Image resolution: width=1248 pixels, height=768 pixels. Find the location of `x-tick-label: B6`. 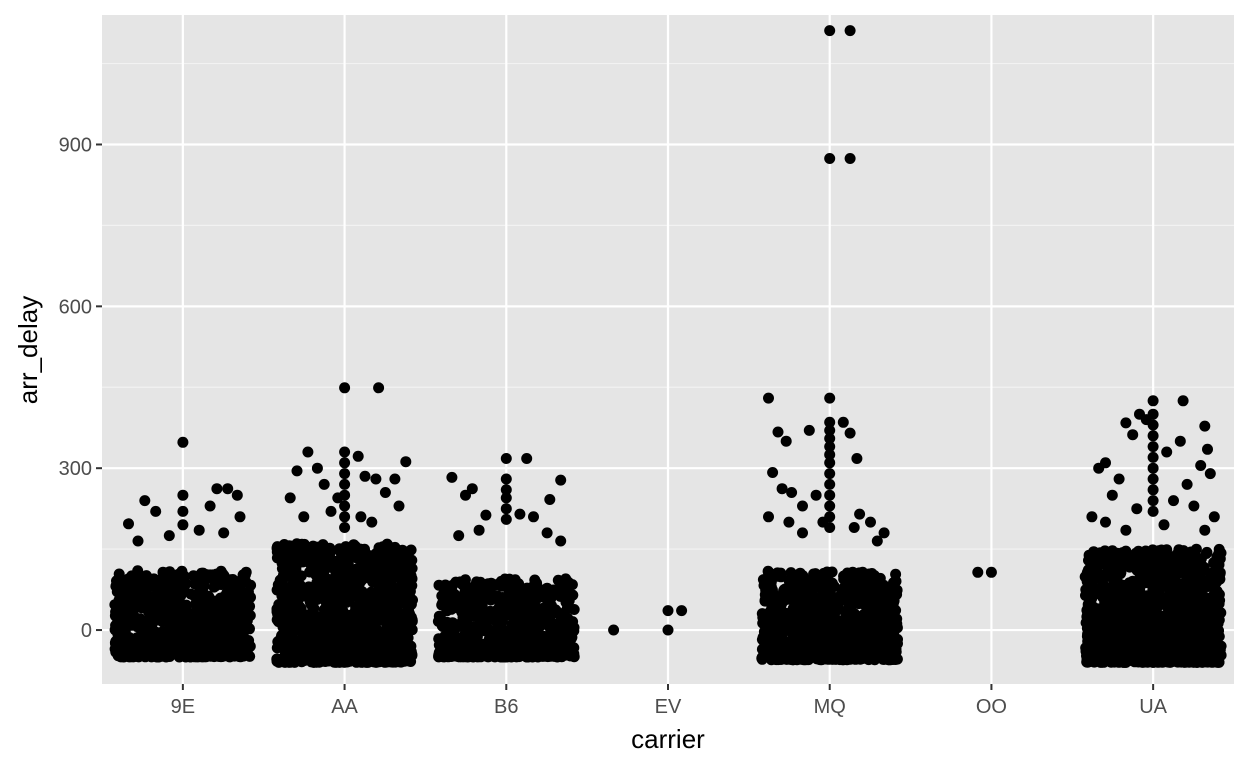

x-tick-label: B6 is located at coordinates (506, 707).